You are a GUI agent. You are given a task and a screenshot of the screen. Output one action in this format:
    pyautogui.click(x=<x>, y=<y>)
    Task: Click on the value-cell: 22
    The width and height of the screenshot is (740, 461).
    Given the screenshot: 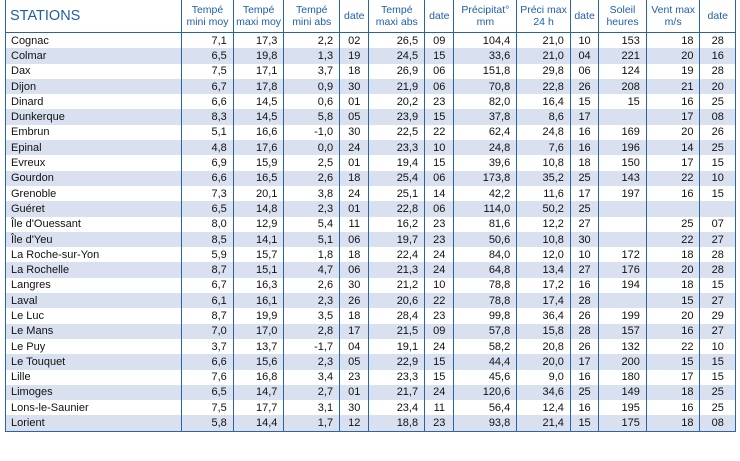 What is the action you would take?
    pyautogui.click(x=673, y=239)
    